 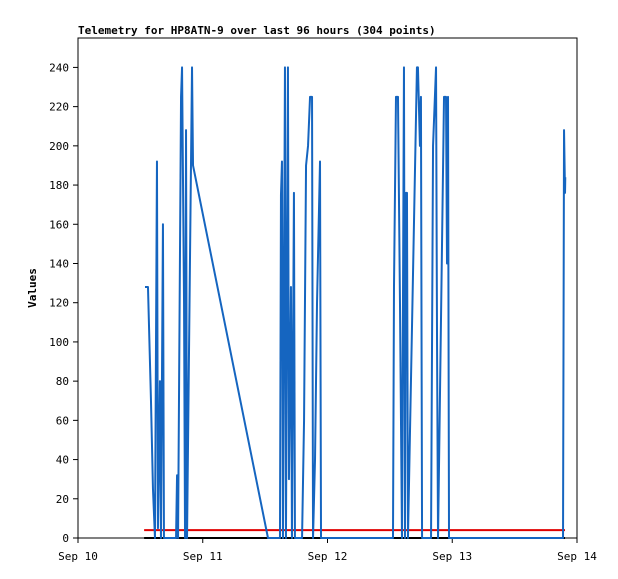 What do you see at coordinates (59, 67) in the screenshot?
I see `y-tick-label: 240` at bounding box center [59, 67].